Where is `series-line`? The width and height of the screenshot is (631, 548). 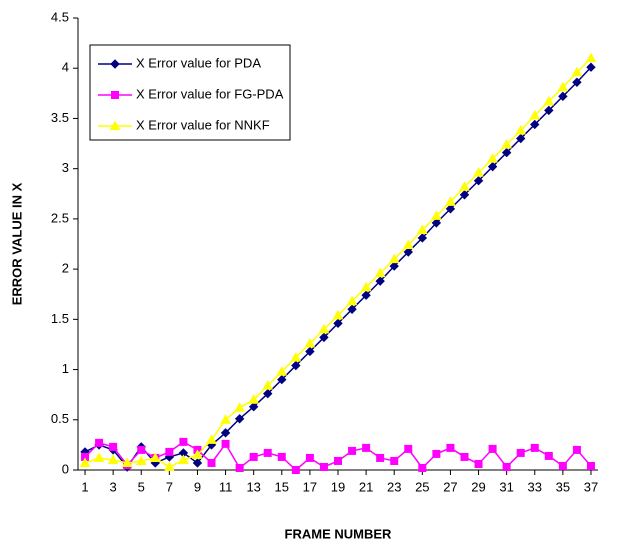 series-line is located at coordinates (338, 456).